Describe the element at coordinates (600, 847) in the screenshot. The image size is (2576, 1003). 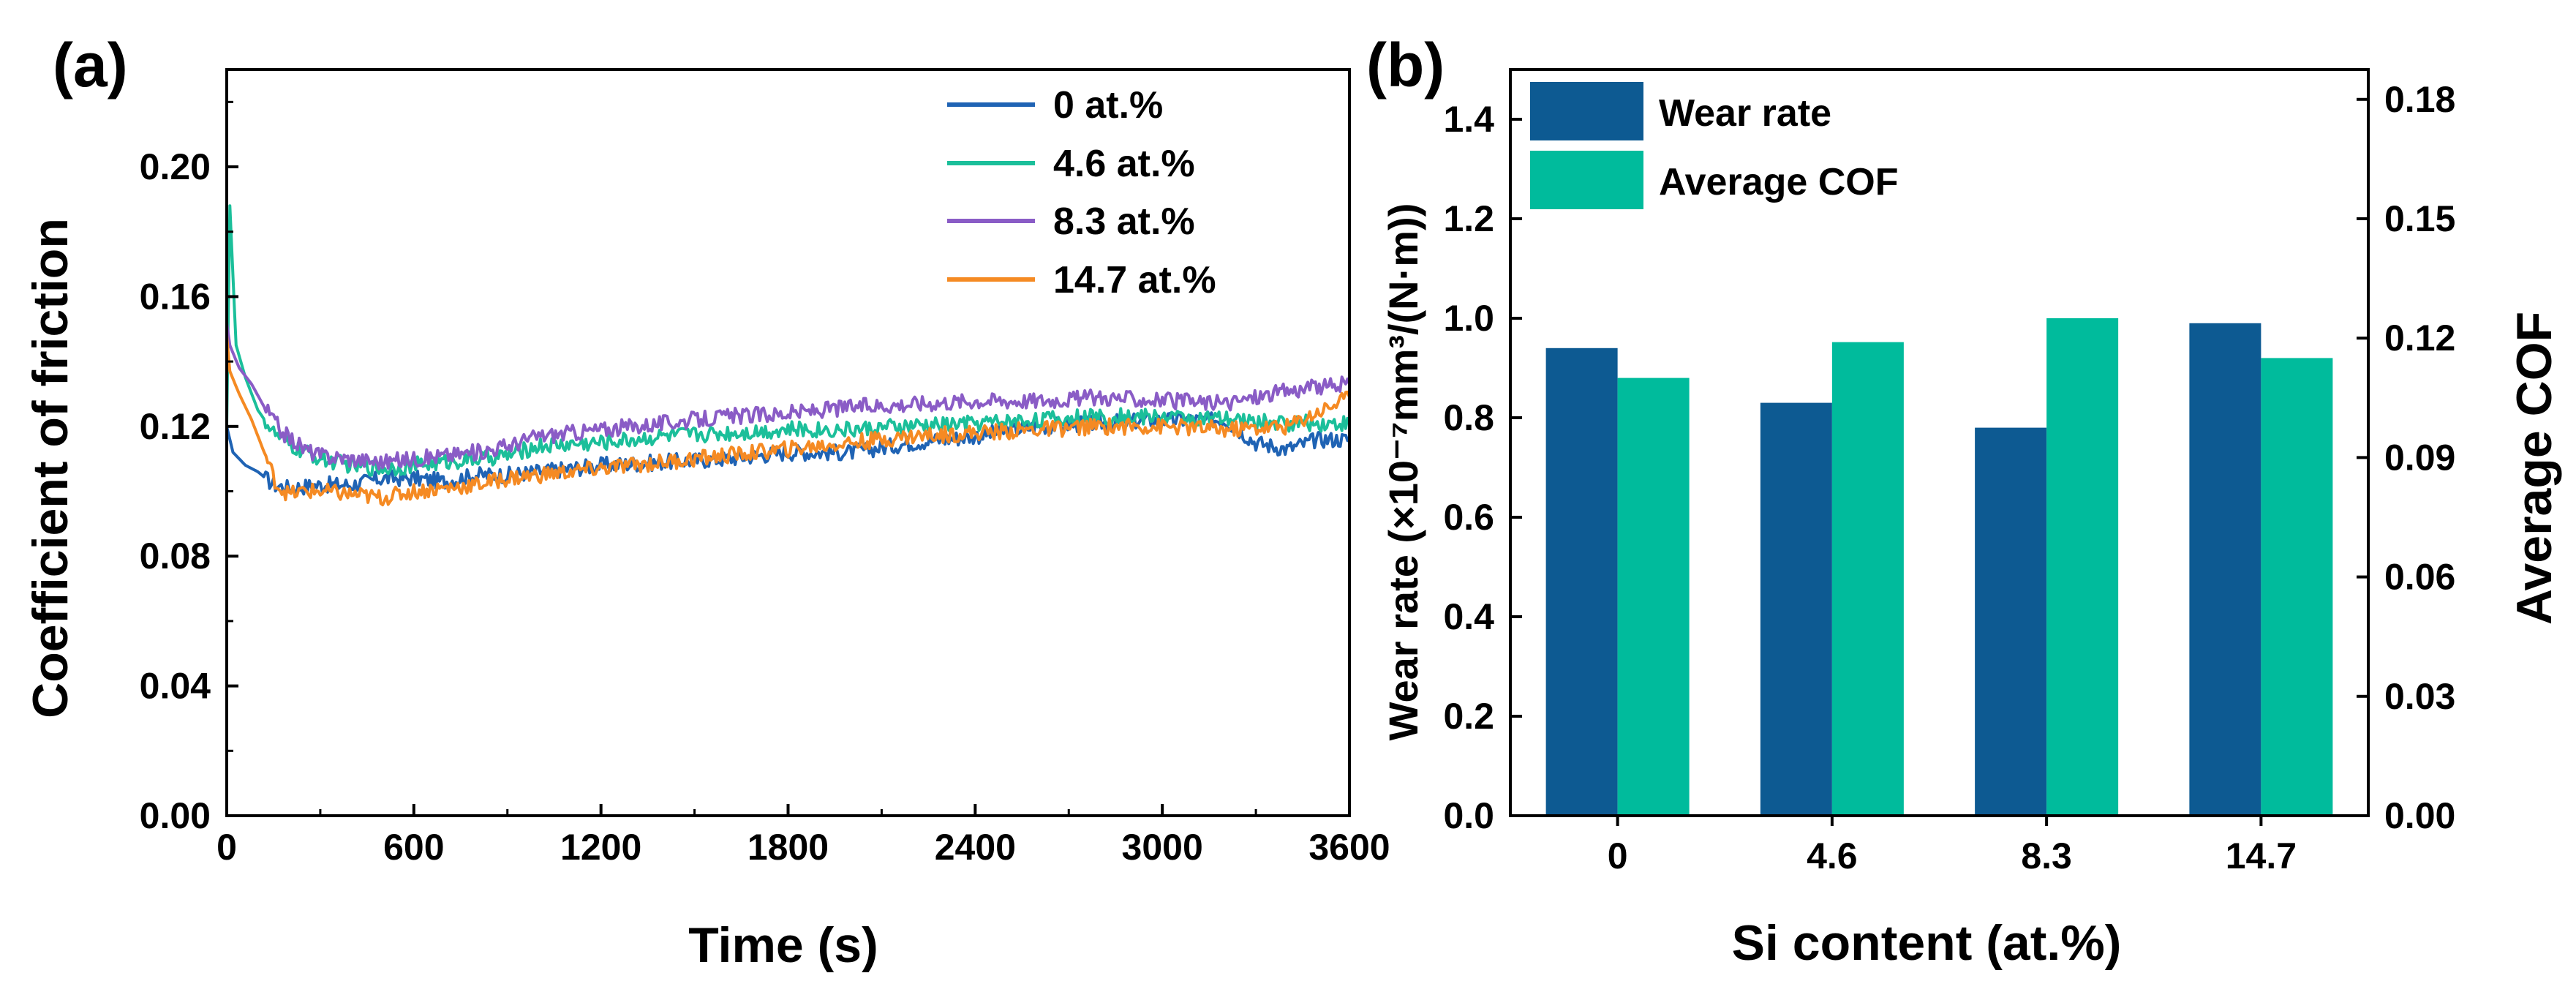
I see `x-tick-label: 1200` at that location.